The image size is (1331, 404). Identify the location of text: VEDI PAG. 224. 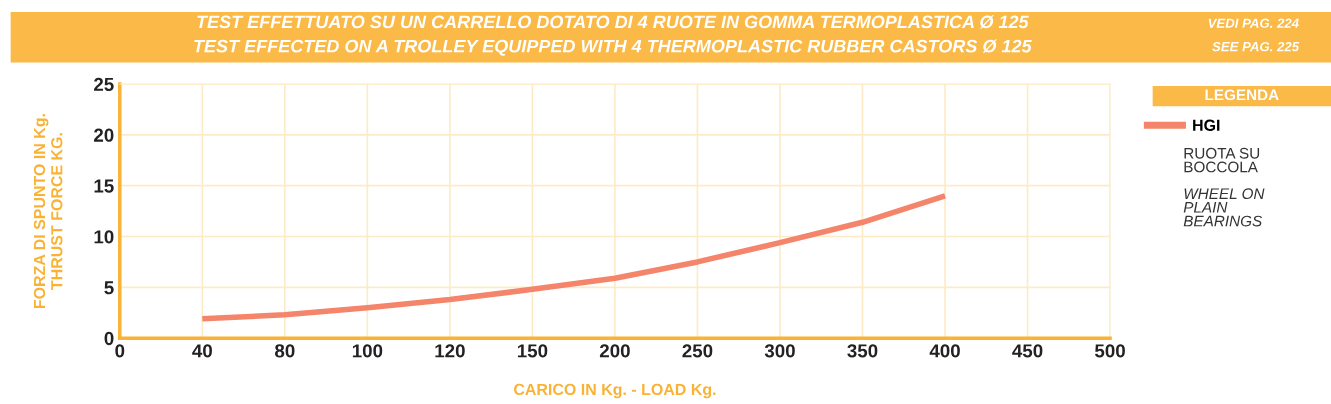
(1253, 23).